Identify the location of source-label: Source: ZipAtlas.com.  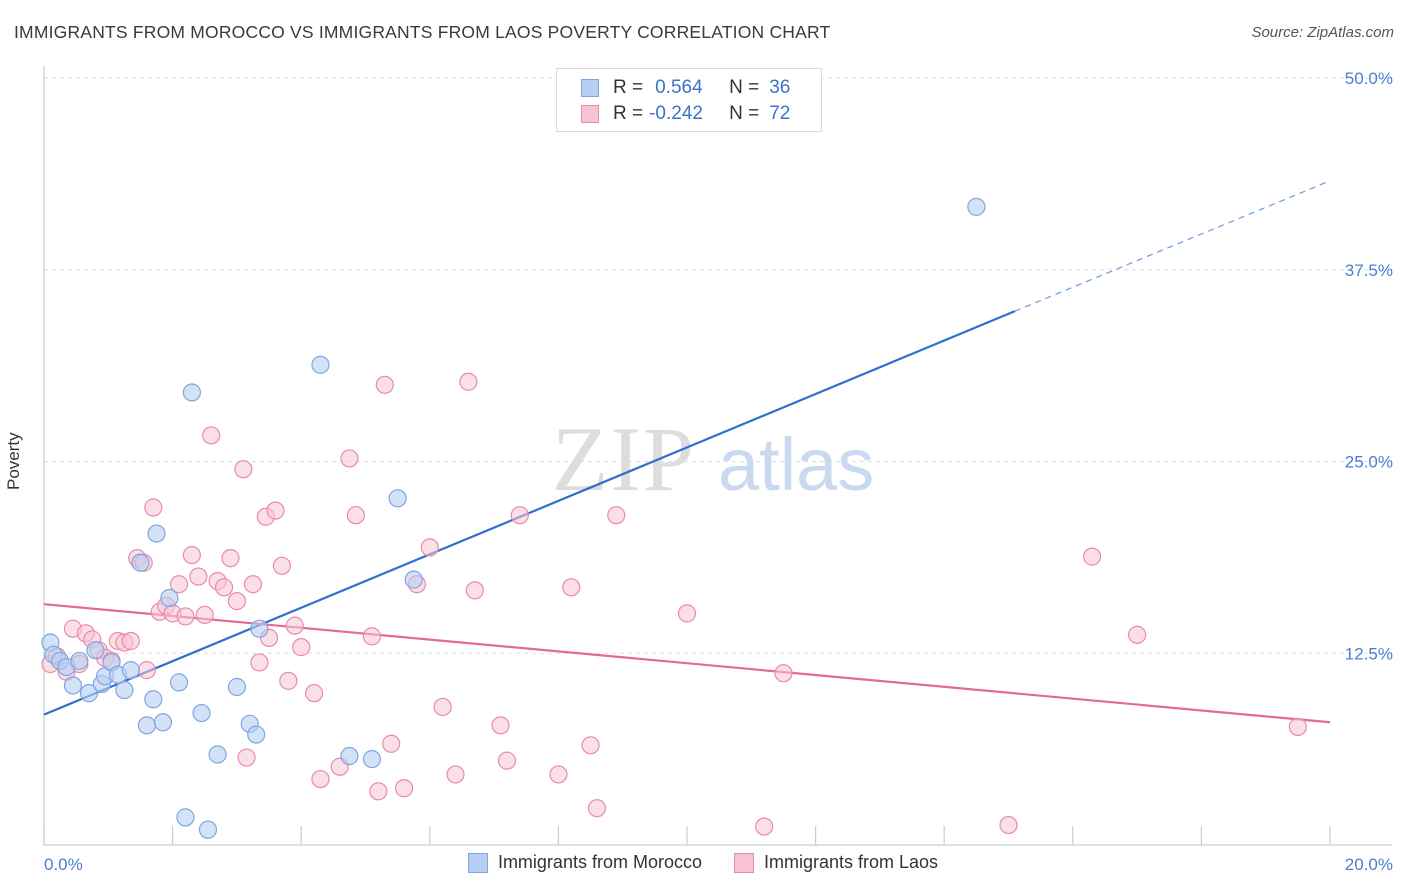
(1322, 32).